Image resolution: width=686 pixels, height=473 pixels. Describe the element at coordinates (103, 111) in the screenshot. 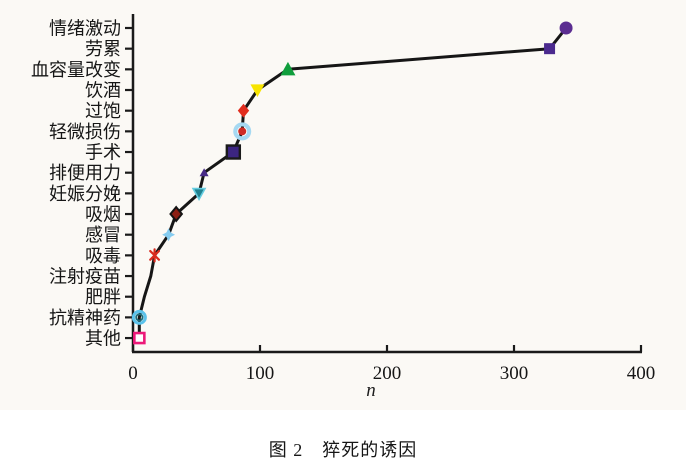

I see `y-axis-label: 过饱` at that location.